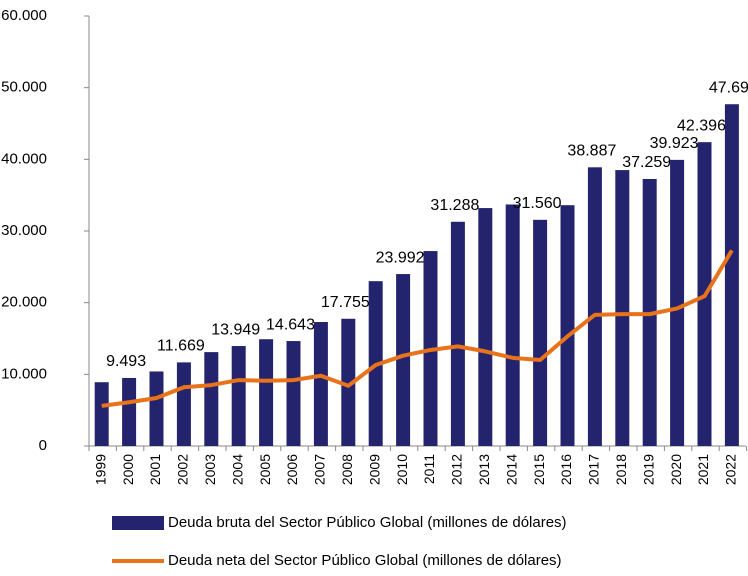 The height and width of the screenshot is (576, 748). What do you see at coordinates (374, 469) in the screenshot?
I see `x-tick-label: 2009` at bounding box center [374, 469].